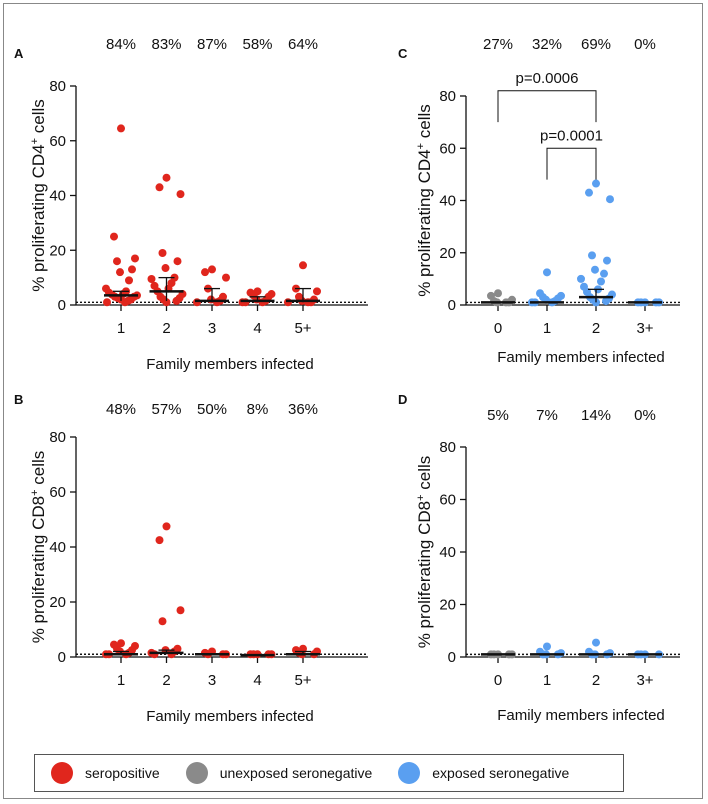 Image resolution: width=708 pixels, height=804 pixels. I want to click on x-tick-label: 3+, so click(644, 328).